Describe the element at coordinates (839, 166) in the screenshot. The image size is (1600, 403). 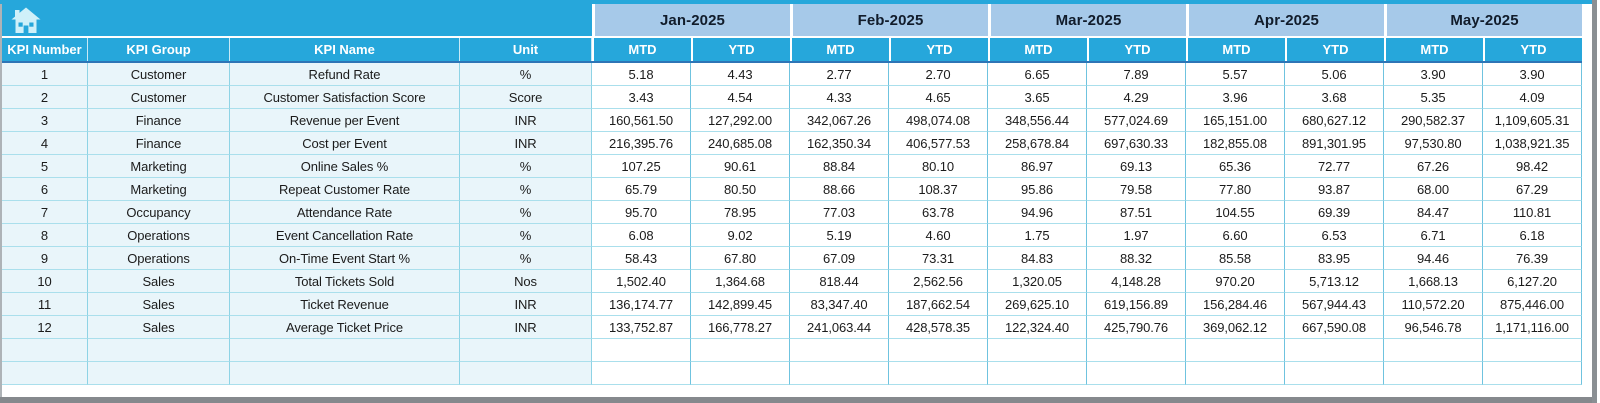
I see `value-cell: 88.84` at that location.